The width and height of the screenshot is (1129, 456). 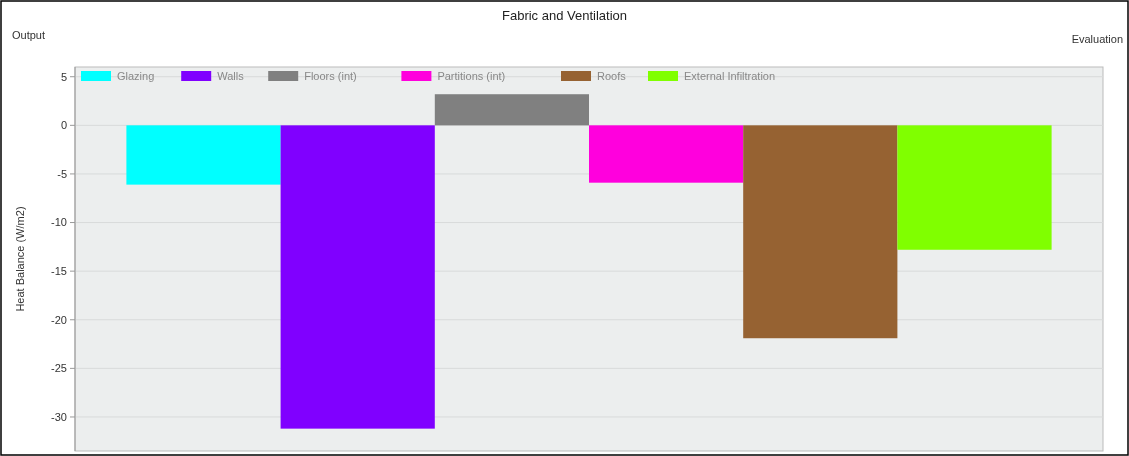 What do you see at coordinates (59, 416) in the screenshot?
I see `y-tick-label: -30` at bounding box center [59, 416].